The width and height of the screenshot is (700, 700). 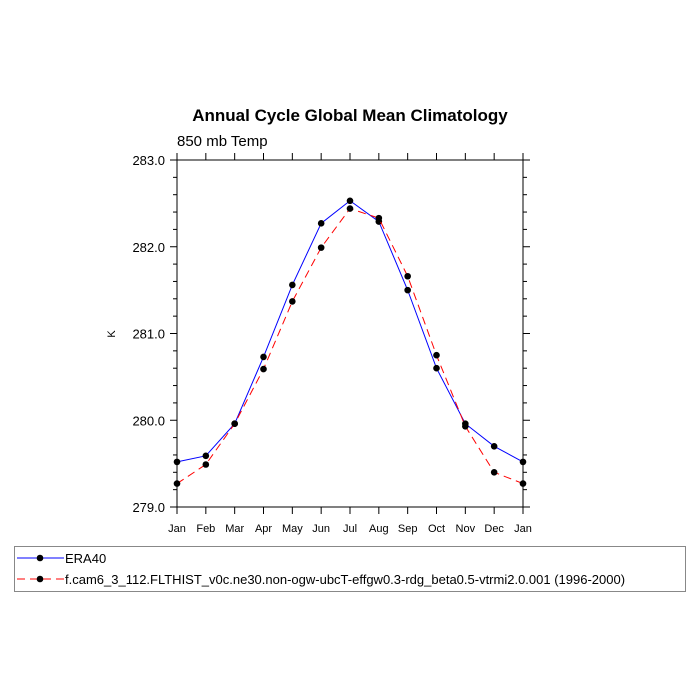 I want to click on y-tick-label: 279.0, so click(x=148, y=507).